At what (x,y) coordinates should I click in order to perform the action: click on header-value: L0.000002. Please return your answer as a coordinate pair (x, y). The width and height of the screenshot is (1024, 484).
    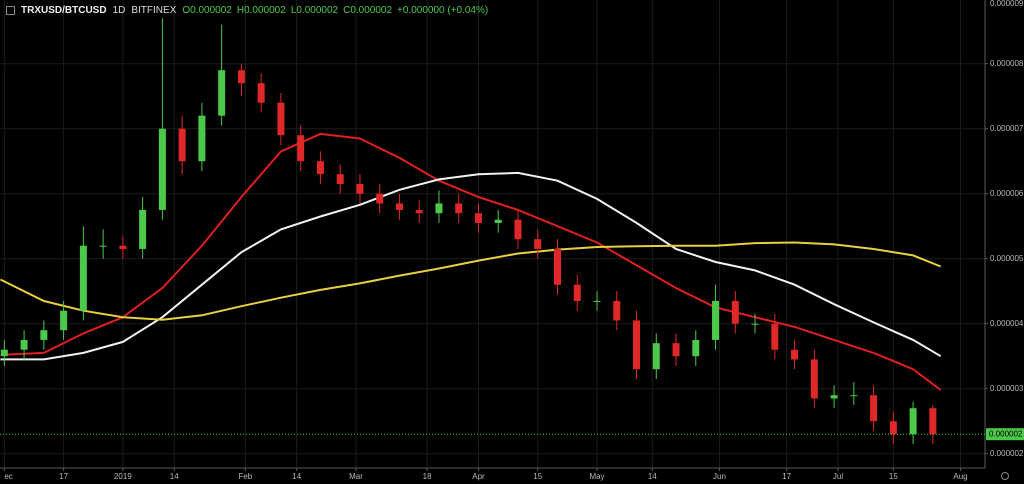
    Looking at the image, I should click on (314, 10).